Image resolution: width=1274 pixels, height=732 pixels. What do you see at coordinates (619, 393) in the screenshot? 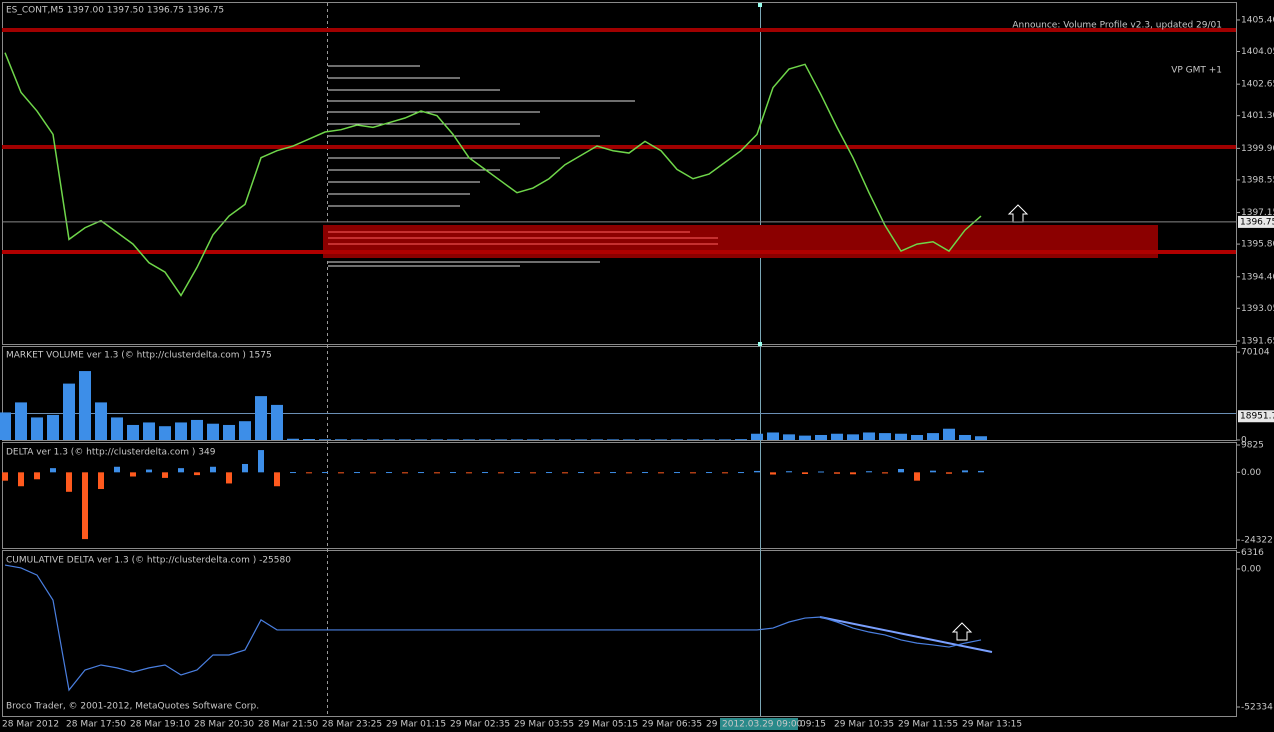
I see `volume-frame` at bounding box center [619, 393].